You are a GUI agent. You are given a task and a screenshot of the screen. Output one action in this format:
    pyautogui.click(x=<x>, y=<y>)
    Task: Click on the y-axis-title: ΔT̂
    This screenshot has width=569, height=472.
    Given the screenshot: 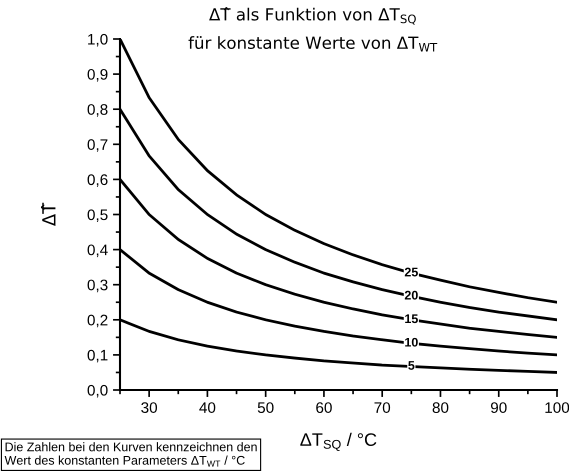 What is the action you would take?
    pyautogui.click(x=48, y=214)
    